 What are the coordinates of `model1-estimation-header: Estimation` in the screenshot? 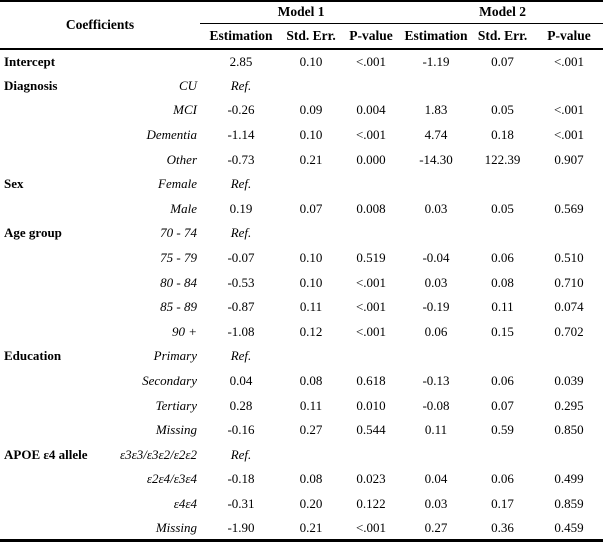 It's located at (241, 36).